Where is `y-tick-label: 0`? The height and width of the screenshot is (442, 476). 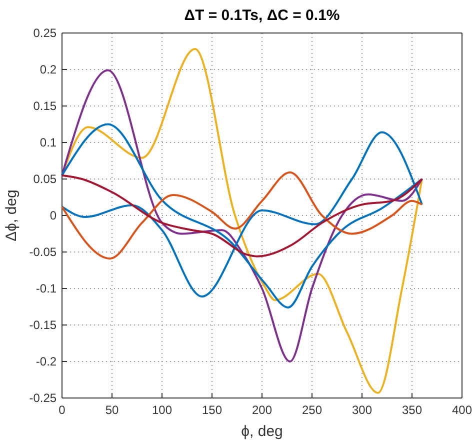 y-tick-label: 0 is located at coordinates (53, 215).